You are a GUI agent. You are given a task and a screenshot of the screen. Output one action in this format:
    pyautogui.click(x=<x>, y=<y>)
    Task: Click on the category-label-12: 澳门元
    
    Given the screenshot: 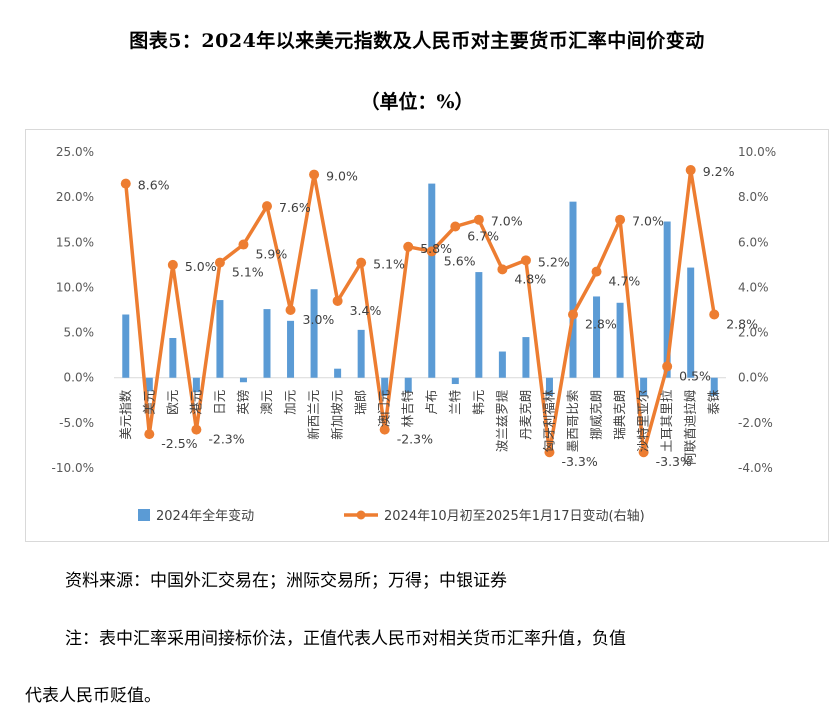 What is the action you would take?
    pyautogui.click(x=384, y=409)
    